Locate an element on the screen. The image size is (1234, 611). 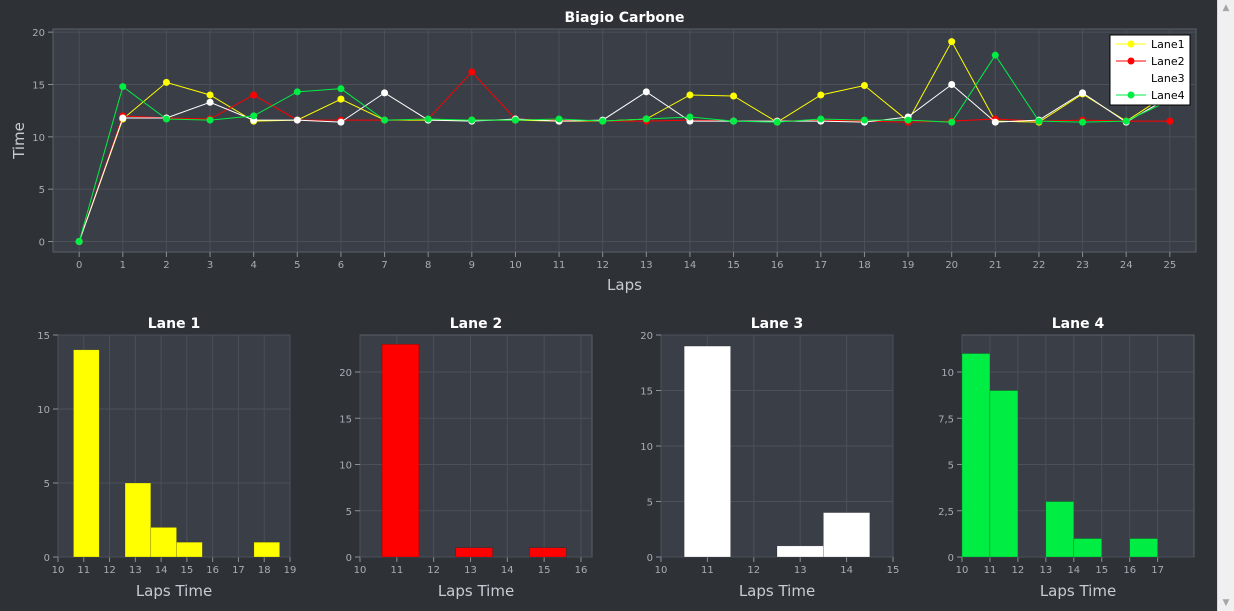
vertical-scrollbar: ▲ ▼ is located at coordinates (1225, 305).